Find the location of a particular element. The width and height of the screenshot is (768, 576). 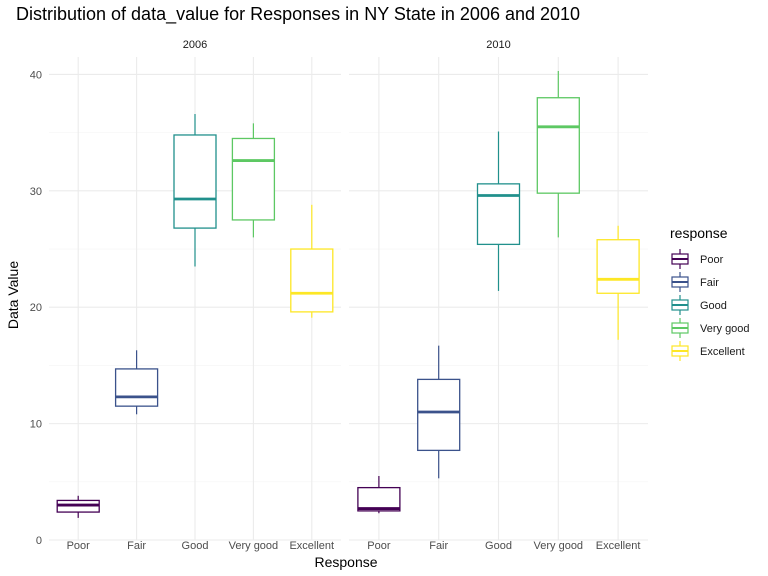

facet-label-2010: 2010 is located at coordinates (498, 45).